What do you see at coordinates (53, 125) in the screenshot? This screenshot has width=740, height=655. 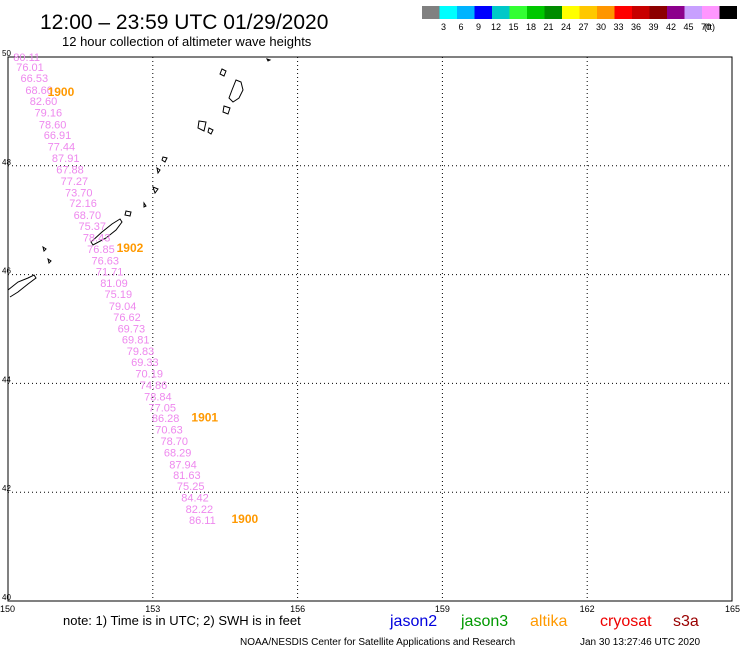 I see `swh-value-label: 78.60` at bounding box center [53, 125].